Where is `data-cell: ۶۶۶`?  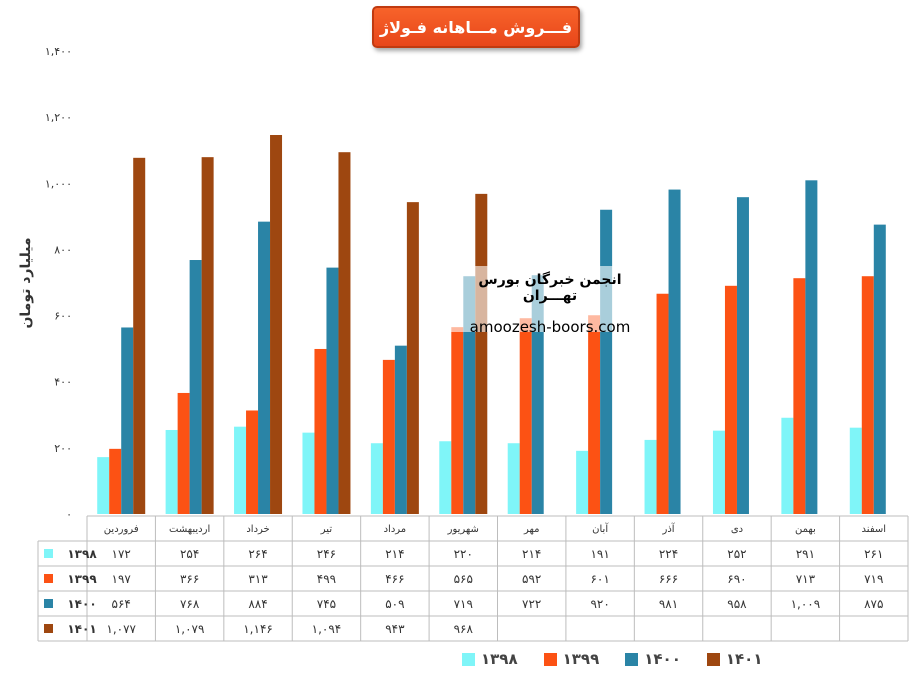
data-cell: ۶۶۶ is located at coordinates (668, 579).